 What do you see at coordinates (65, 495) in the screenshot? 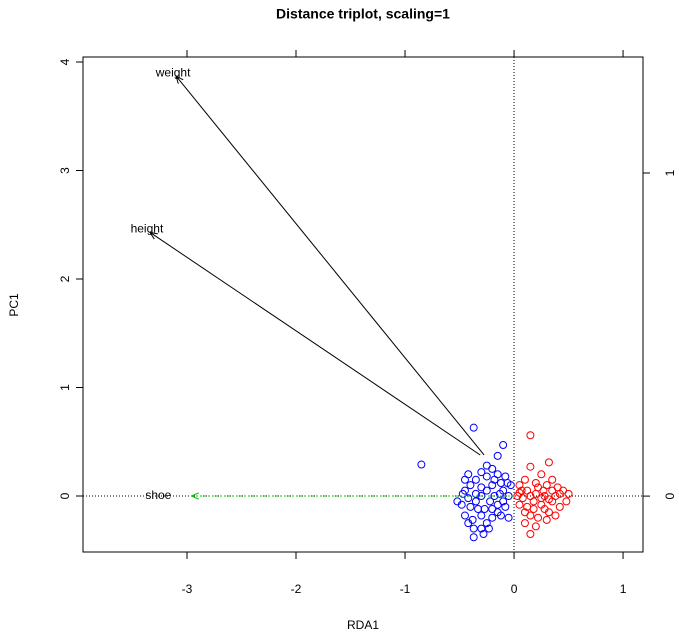
I see `y-tick-label: 0` at bounding box center [65, 495].